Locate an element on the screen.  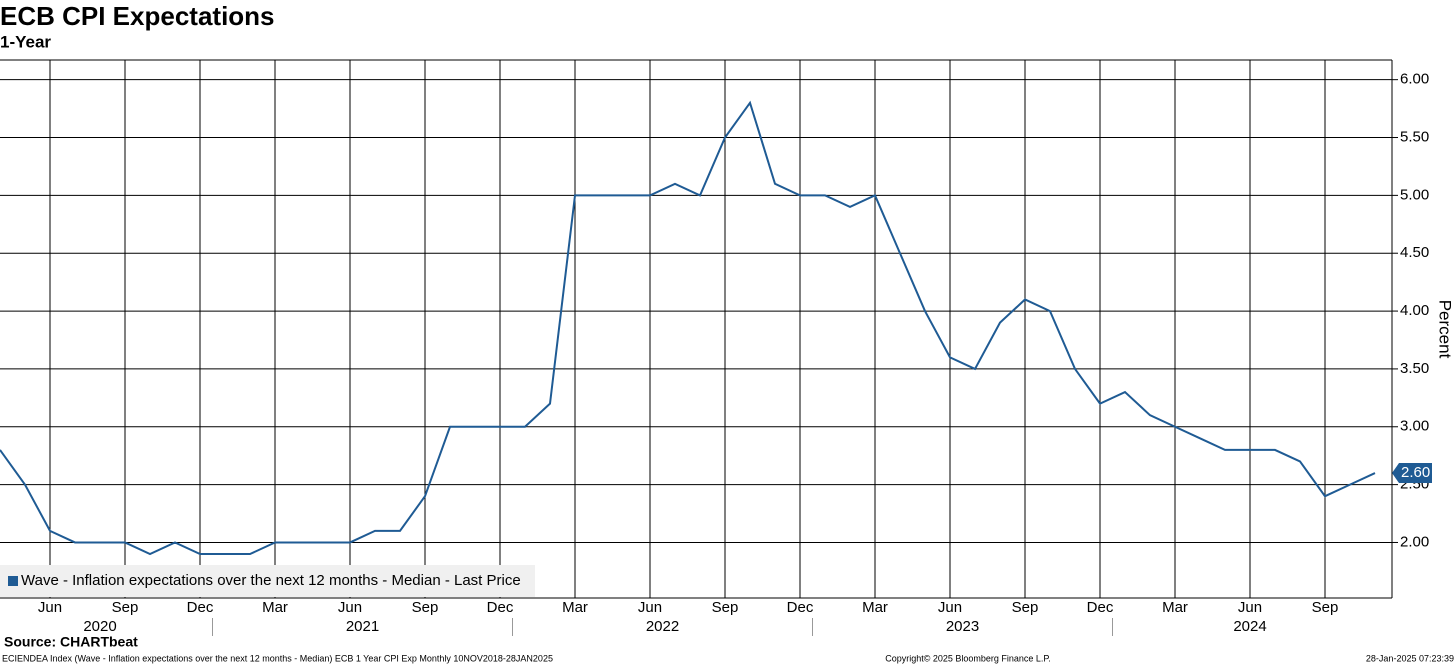
x-year-label: 2020 is located at coordinates (99, 626).